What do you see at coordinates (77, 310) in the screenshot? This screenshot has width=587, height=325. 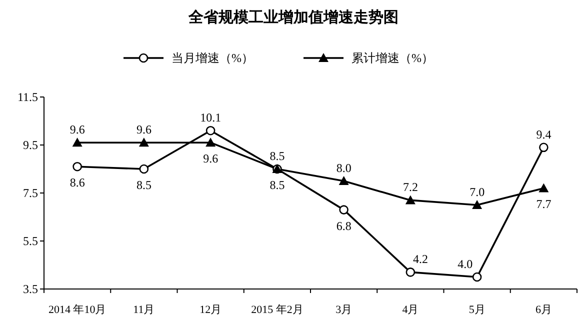 I see `x-tick-label: 2014 年10月` at bounding box center [77, 310].